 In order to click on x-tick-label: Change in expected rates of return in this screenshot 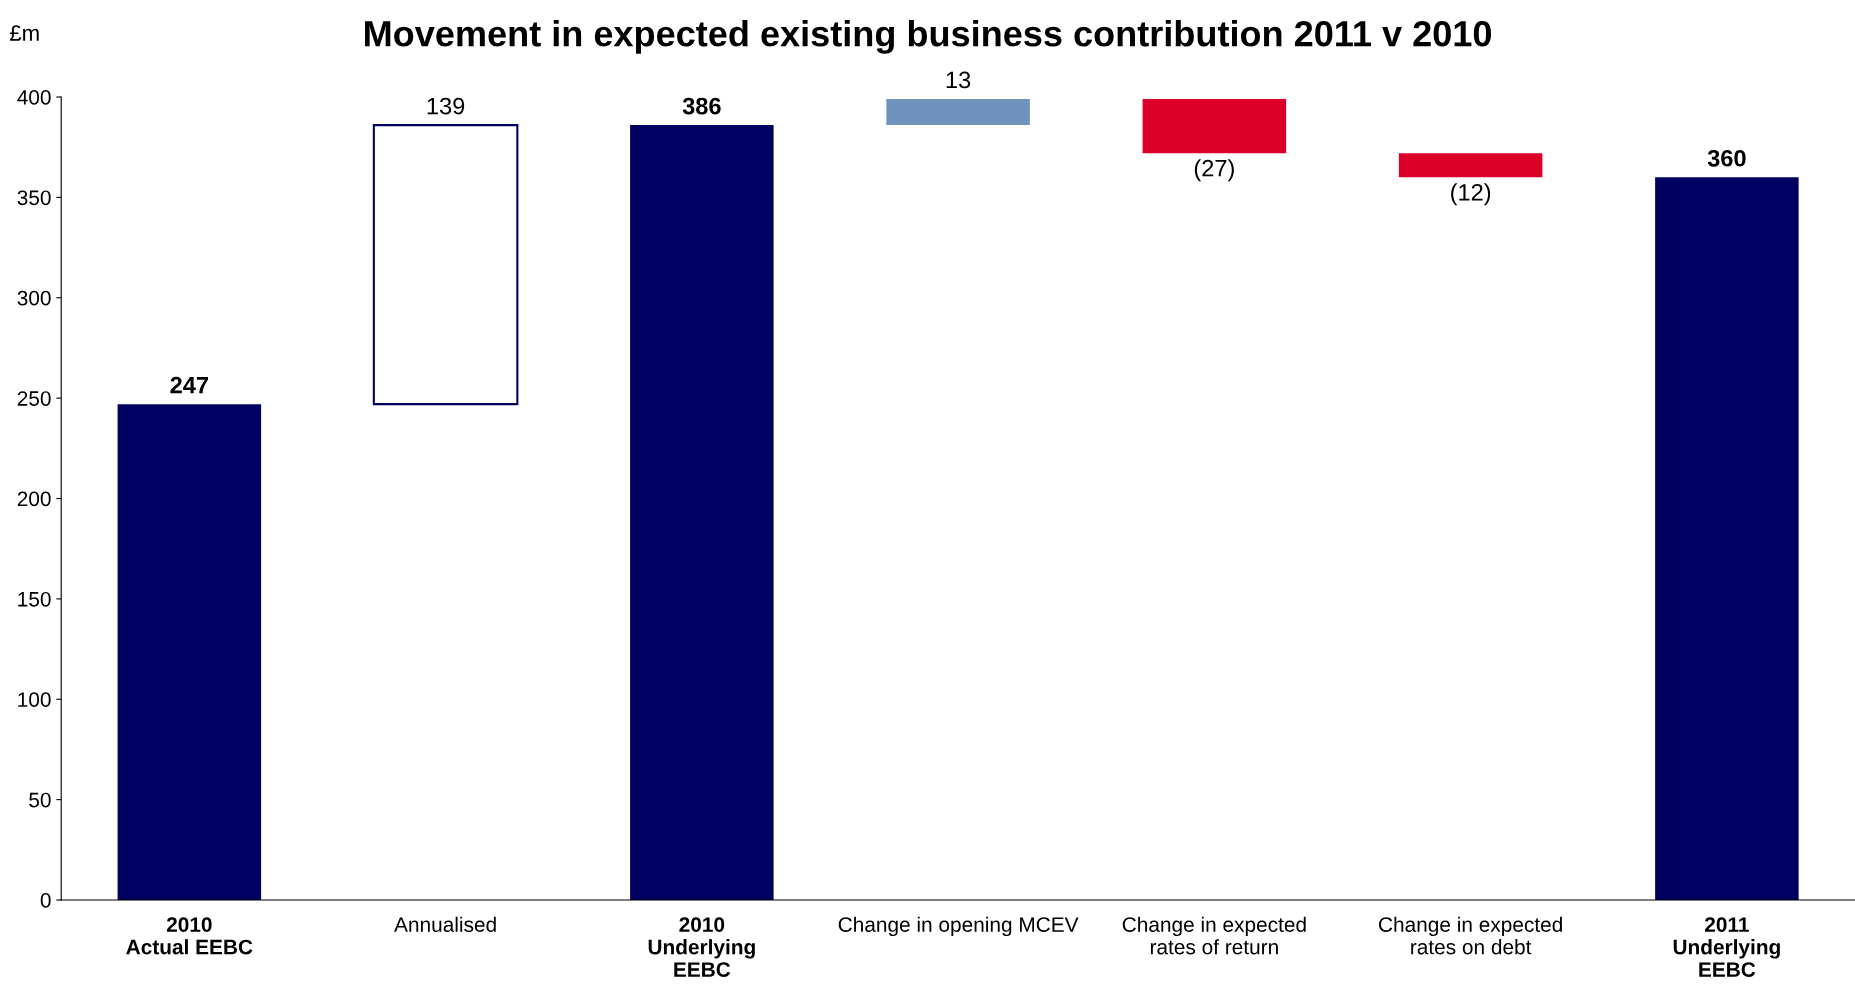, I will do `click(1214, 935)`.